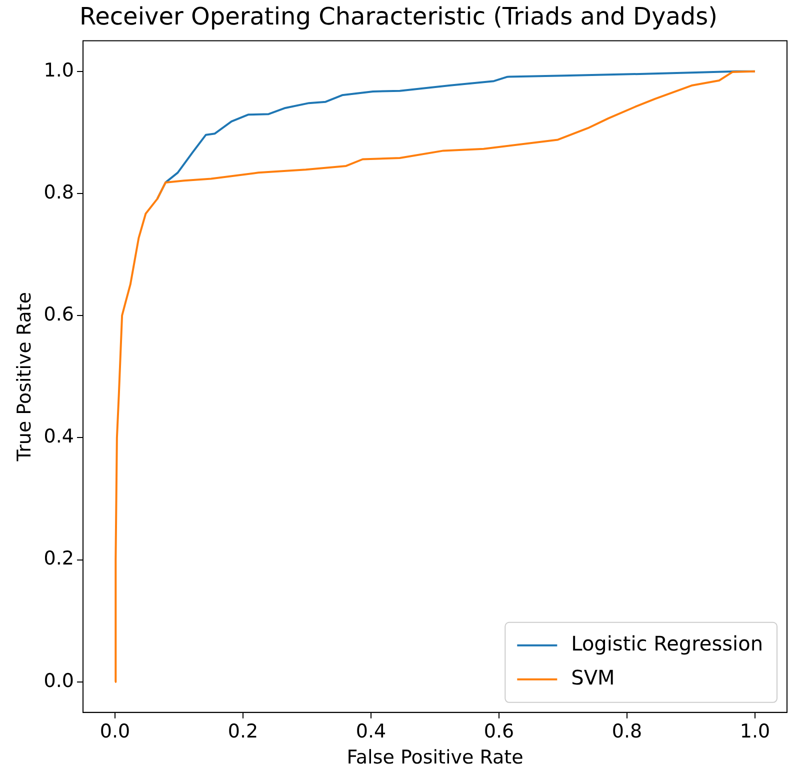 The image size is (807, 775). What do you see at coordinates (115, 731) in the screenshot?
I see `x-tick-label: 0.0` at bounding box center [115, 731].